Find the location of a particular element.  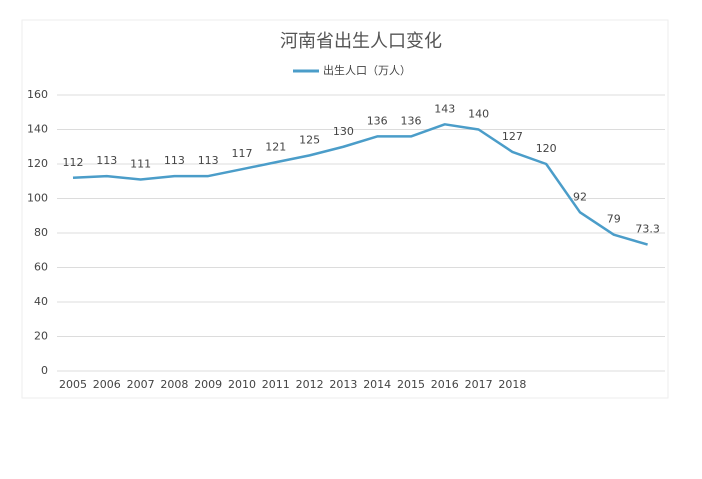

data-label: 143 is located at coordinates (444, 108).